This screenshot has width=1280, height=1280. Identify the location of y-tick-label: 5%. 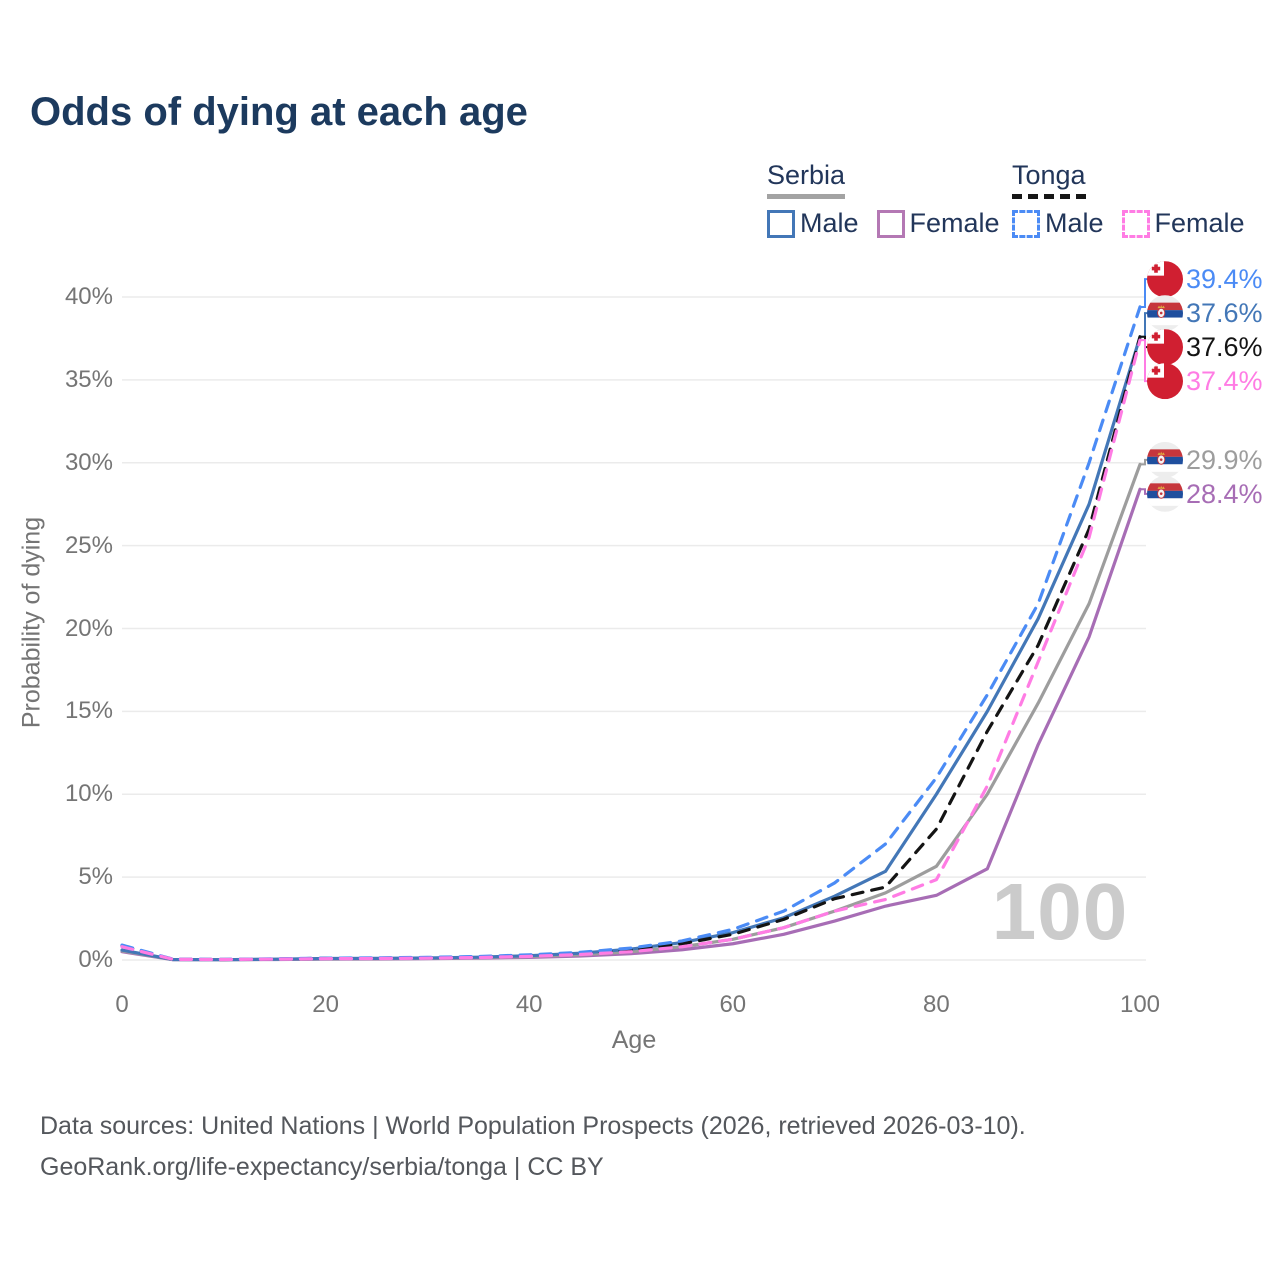
(95, 877).